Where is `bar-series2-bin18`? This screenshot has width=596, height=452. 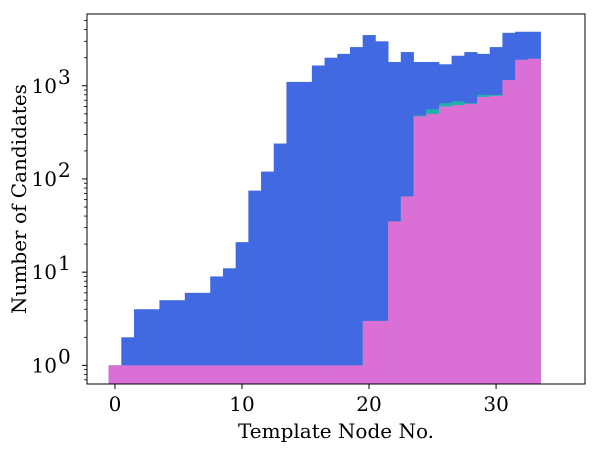
bar-series2-bin18 is located at coordinates (344, 374).